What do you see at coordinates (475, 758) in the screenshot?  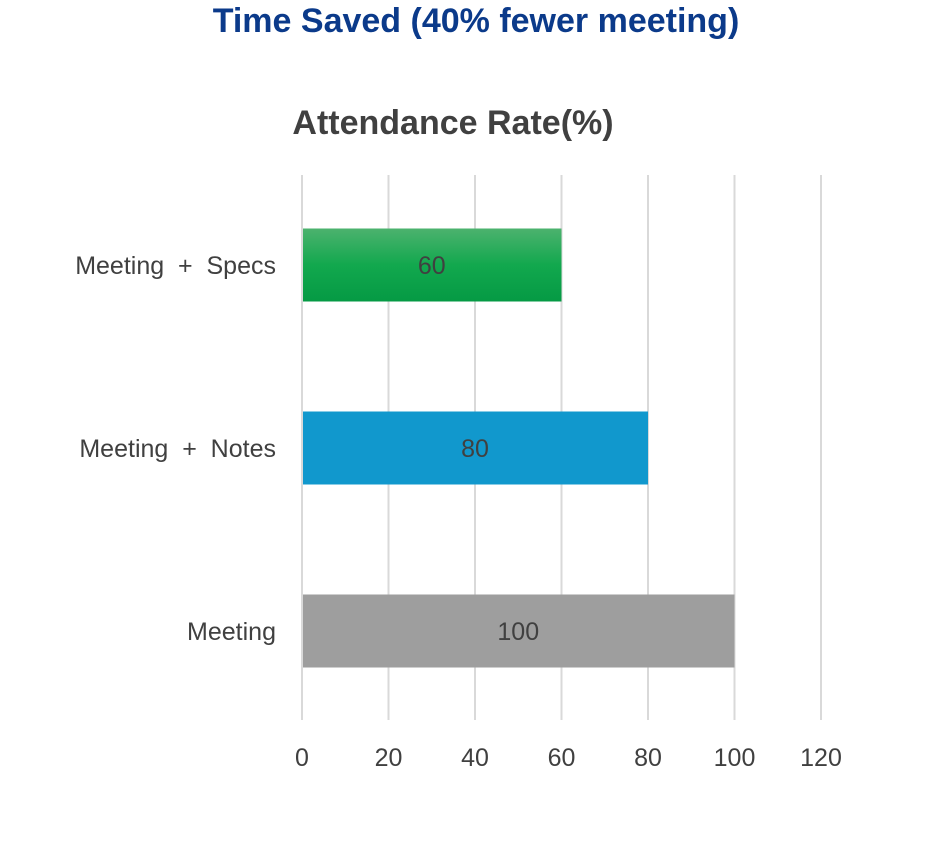 I see `x-tick-label: 40` at bounding box center [475, 758].